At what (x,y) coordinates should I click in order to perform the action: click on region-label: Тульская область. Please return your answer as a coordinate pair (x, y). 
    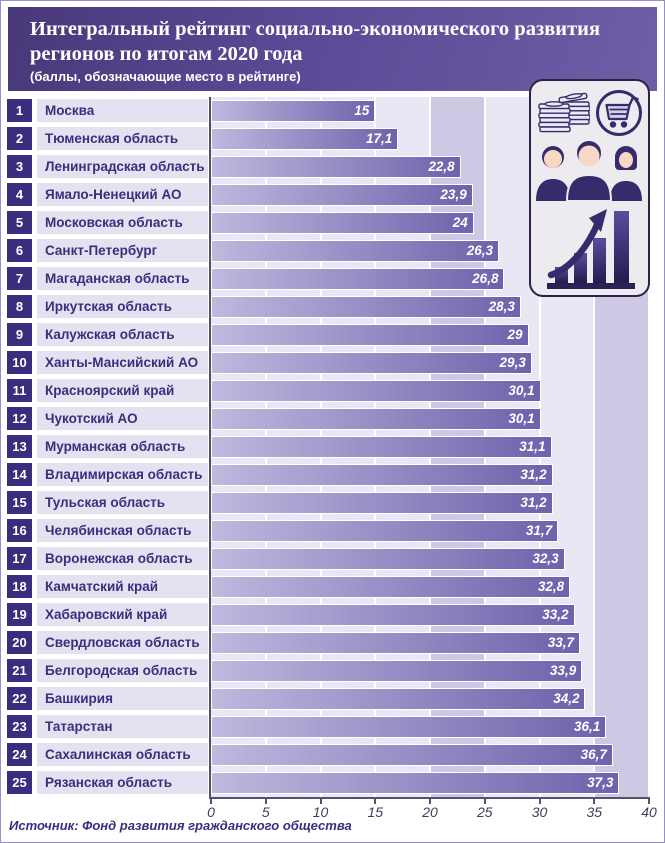
    Looking at the image, I should click on (122, 502).